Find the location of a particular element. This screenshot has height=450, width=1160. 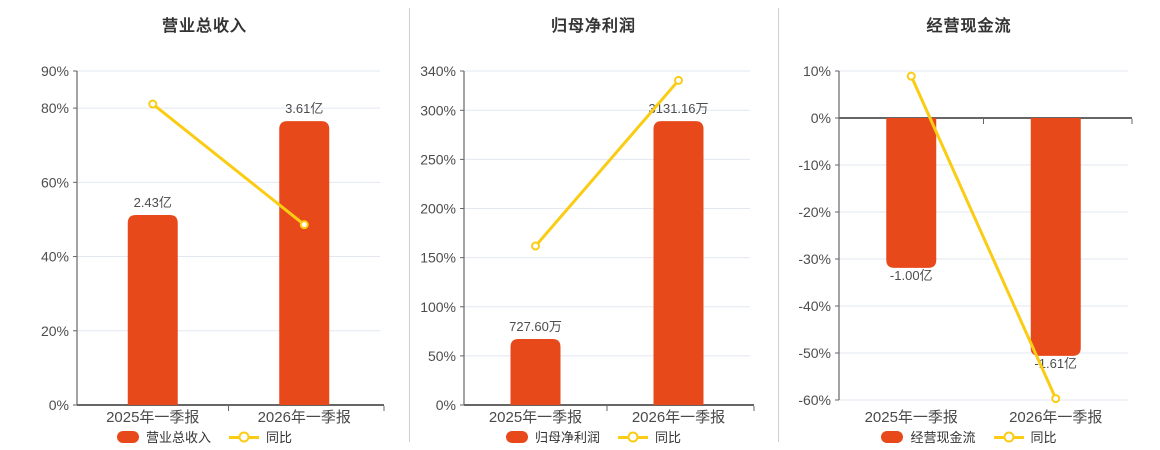

y-tick-label: -20% is located at coordinates (814, 212).